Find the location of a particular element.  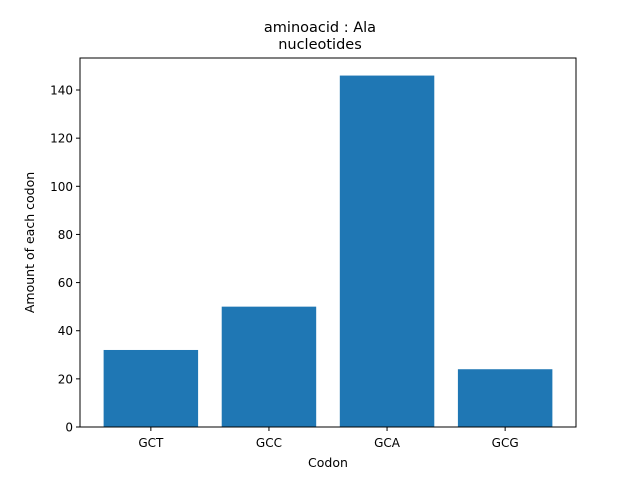

y-axis-ticks: 0 20 40 60 80 100 120 140 is located at coordinates (65, 259).